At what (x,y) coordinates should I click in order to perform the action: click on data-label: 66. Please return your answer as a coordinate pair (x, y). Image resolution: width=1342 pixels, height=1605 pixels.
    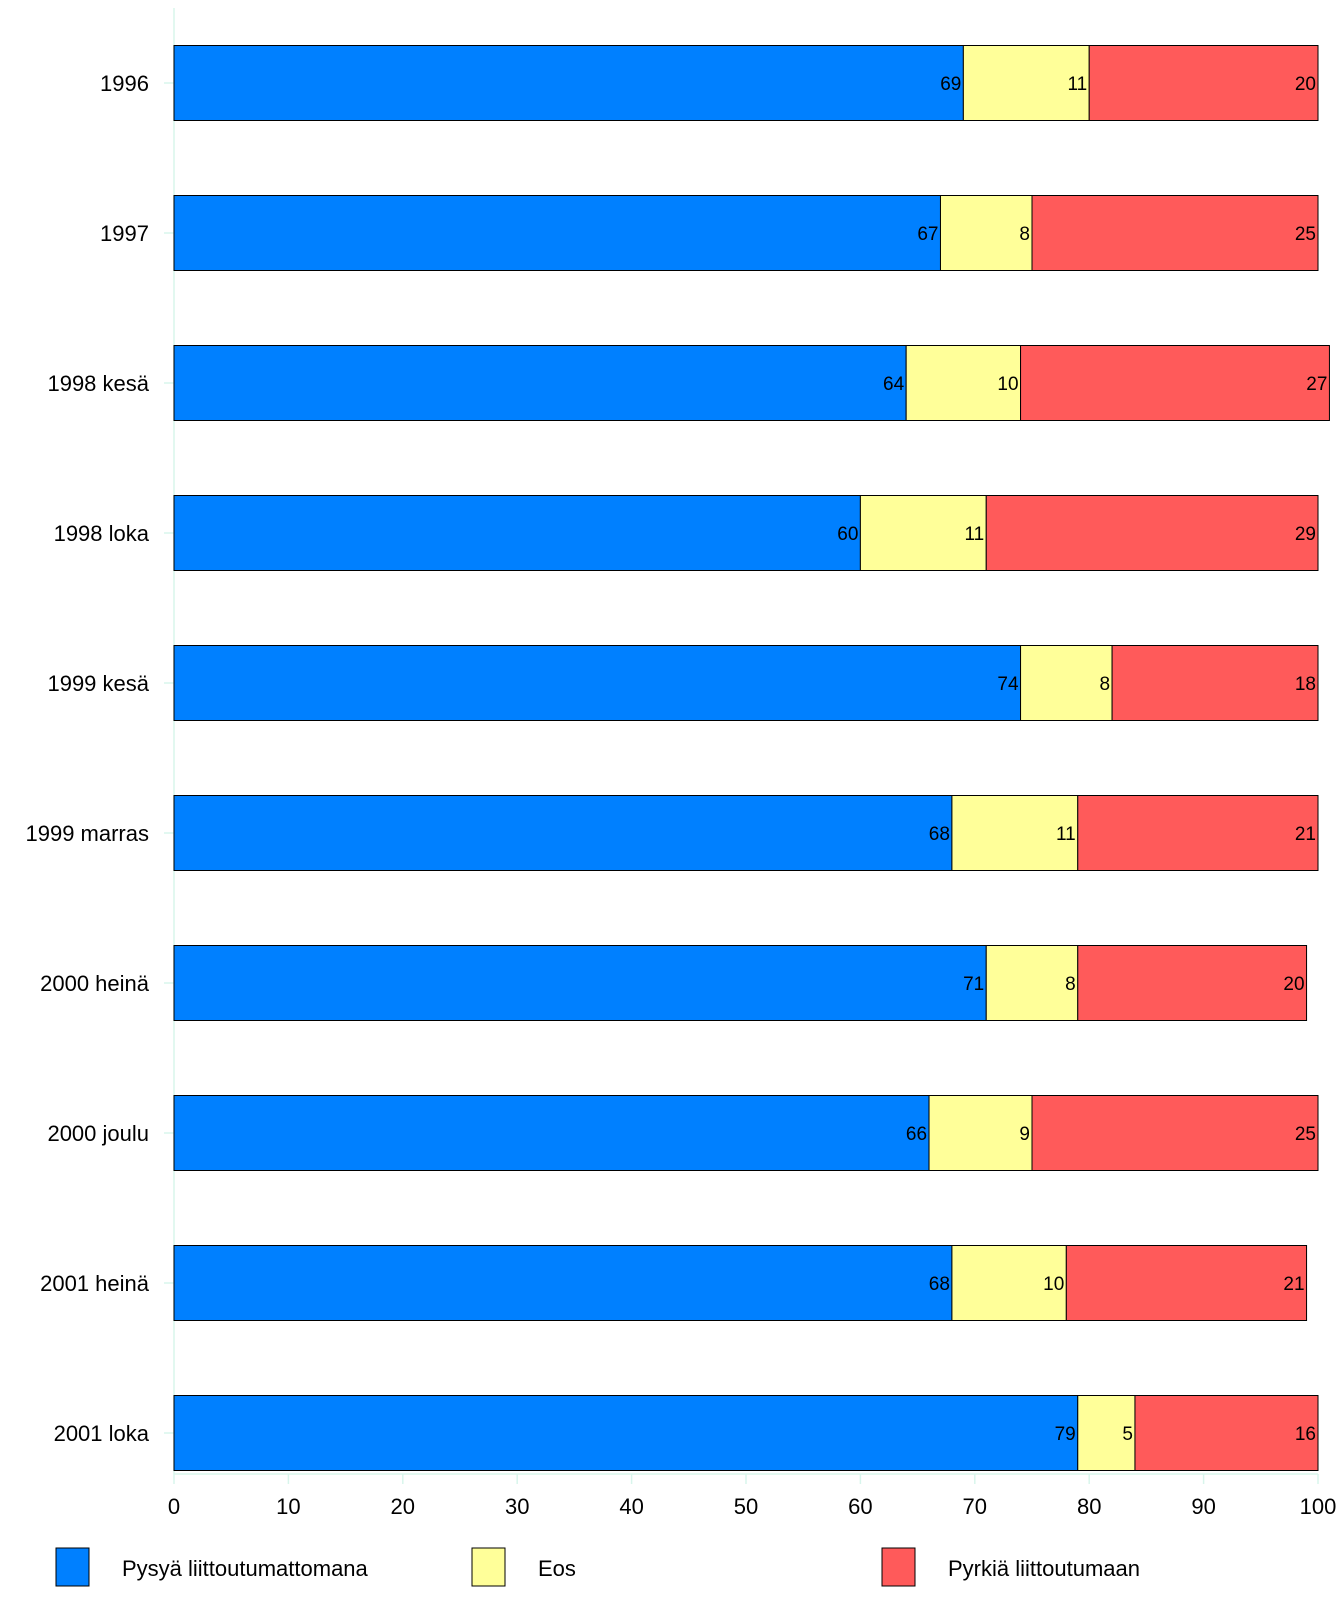
    Looking at the image, I should click on (916, 1134).